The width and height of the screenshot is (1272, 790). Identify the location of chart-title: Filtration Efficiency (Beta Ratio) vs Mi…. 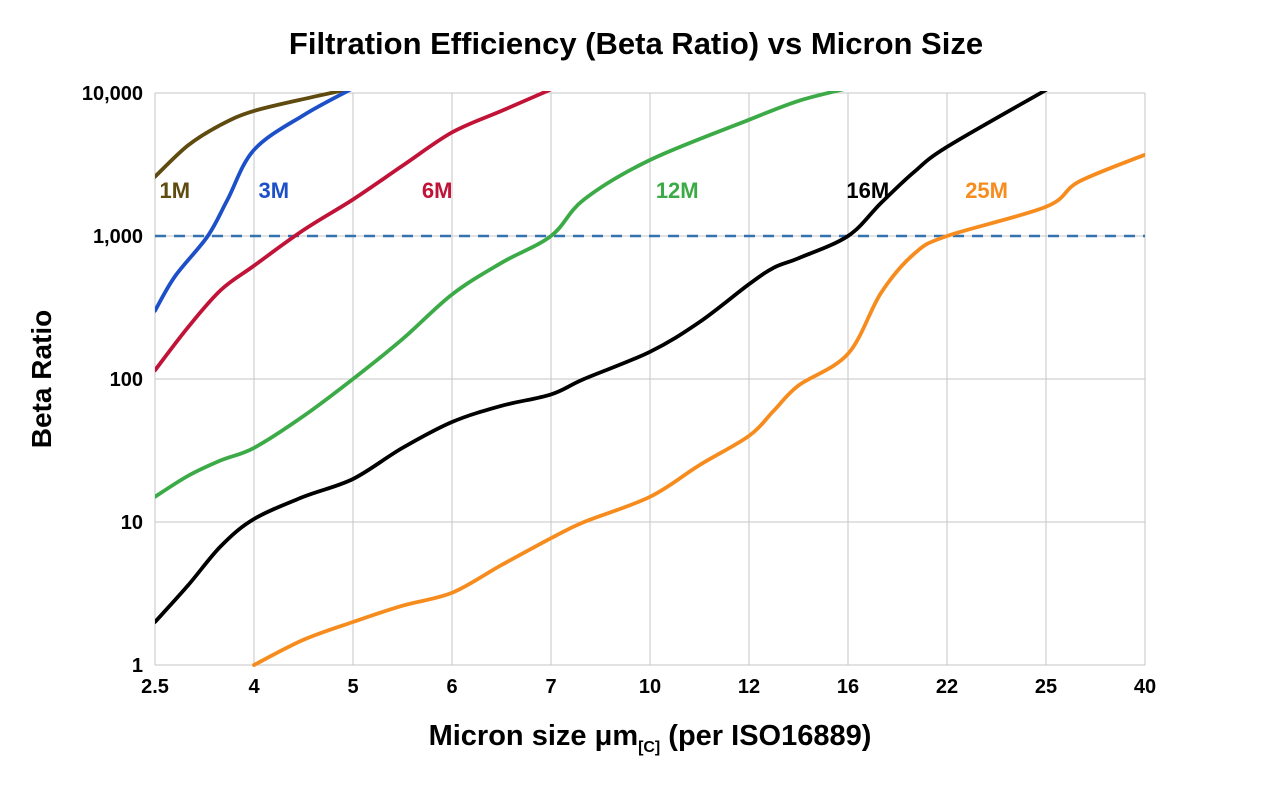
(636, 43).